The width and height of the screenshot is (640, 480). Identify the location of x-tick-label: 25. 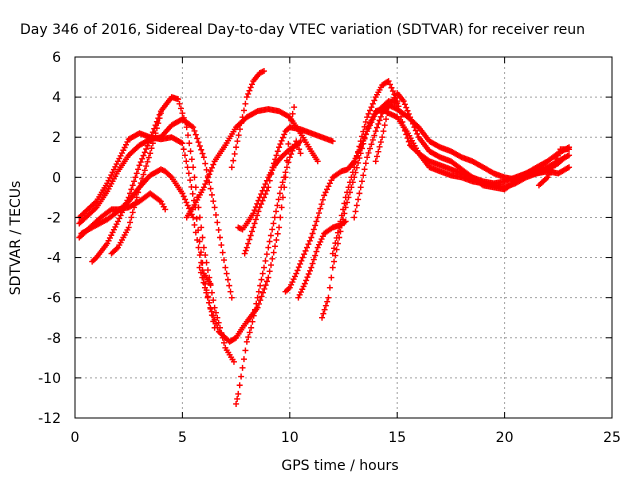
(612, 438).